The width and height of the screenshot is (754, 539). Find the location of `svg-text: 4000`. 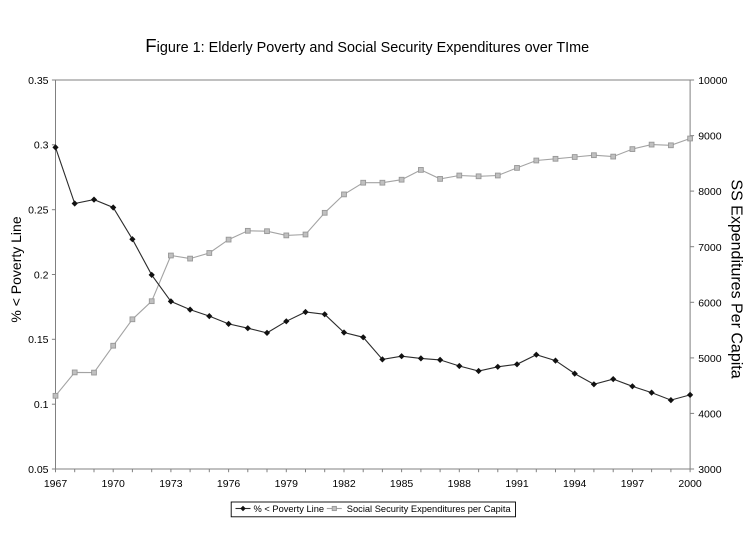

svg-text: 4000 is located at coordinates (710, 415).